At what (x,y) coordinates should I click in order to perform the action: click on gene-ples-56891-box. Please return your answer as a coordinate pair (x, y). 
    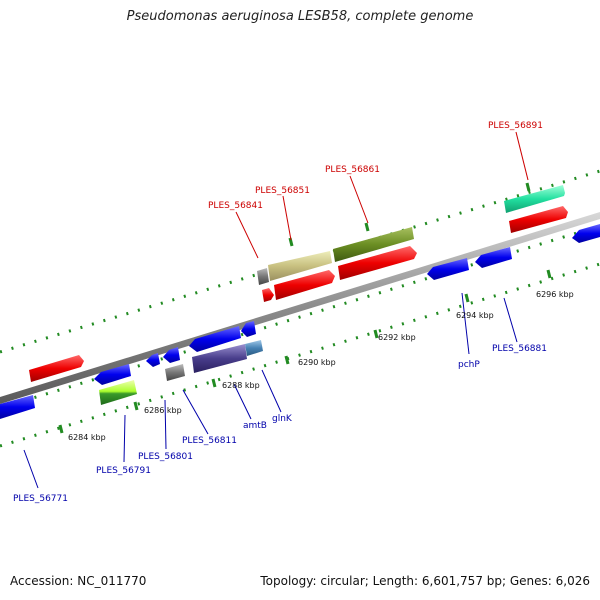
    Looking at the image, I should click on (534, 199).